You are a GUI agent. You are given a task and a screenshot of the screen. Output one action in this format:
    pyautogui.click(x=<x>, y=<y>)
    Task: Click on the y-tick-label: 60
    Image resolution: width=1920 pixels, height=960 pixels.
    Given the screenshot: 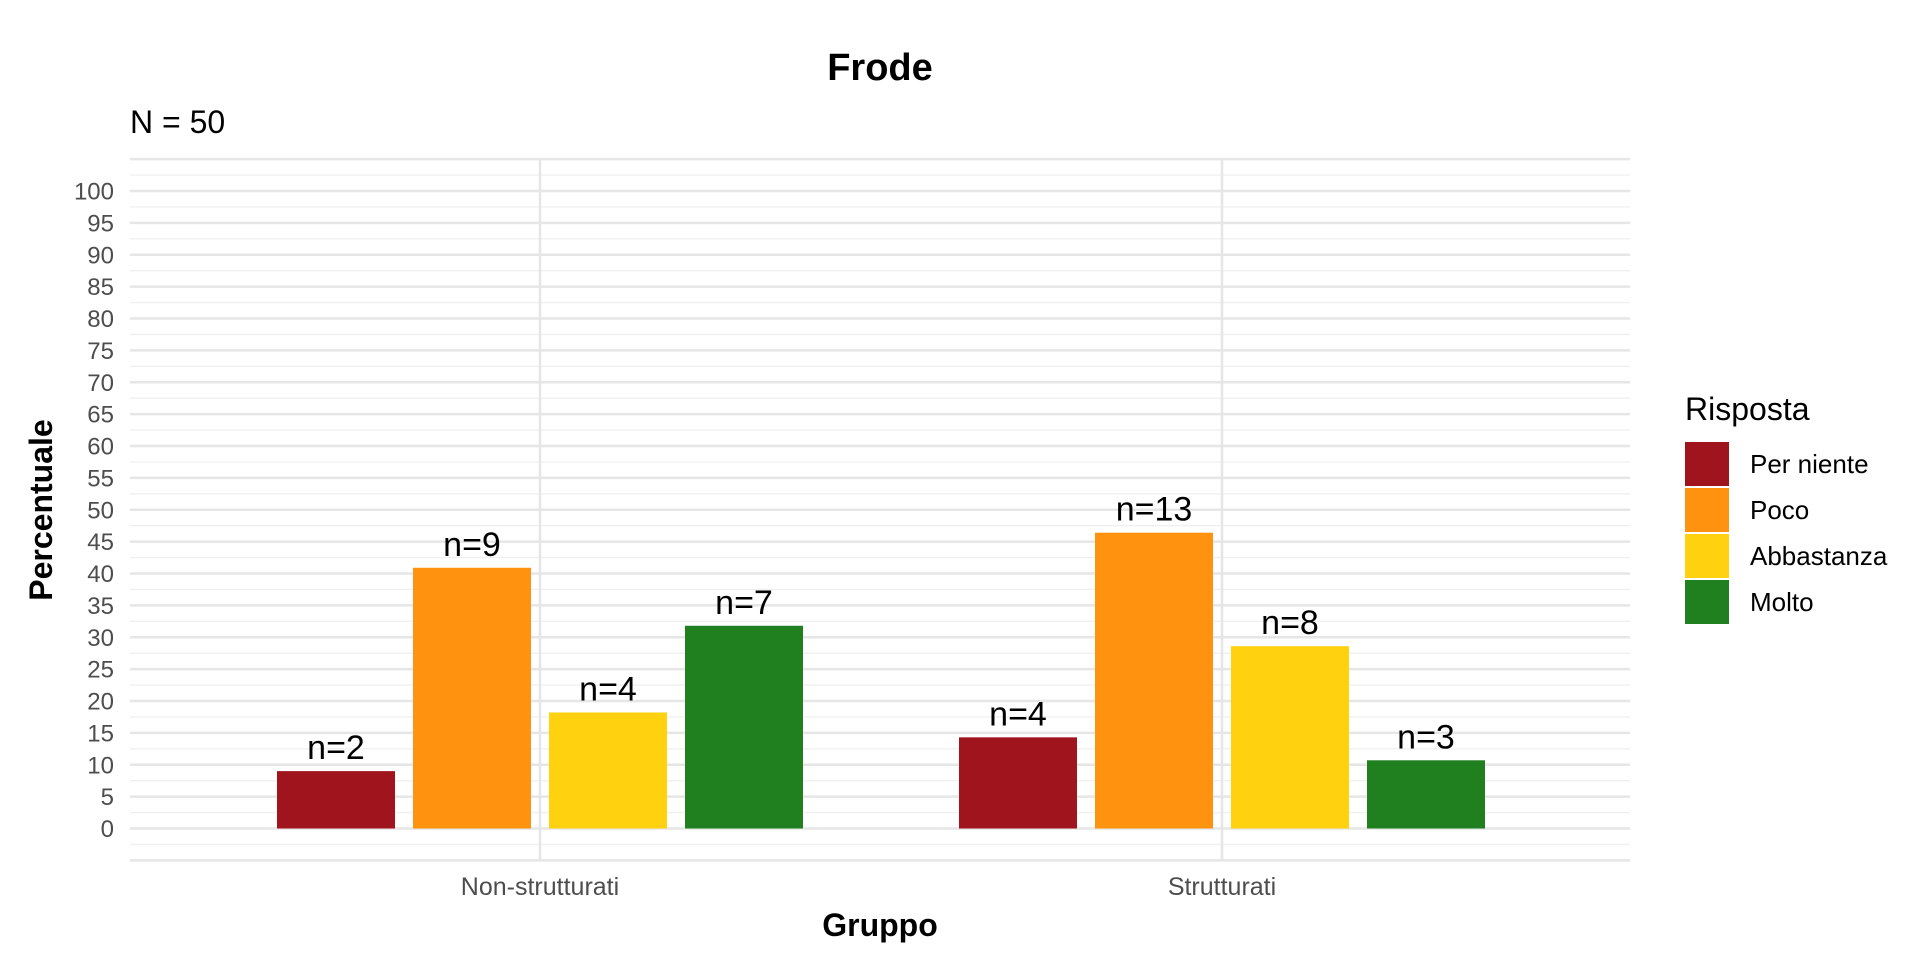 What is the action you would take?
    pyautogui.click(x=100, y=447)
    